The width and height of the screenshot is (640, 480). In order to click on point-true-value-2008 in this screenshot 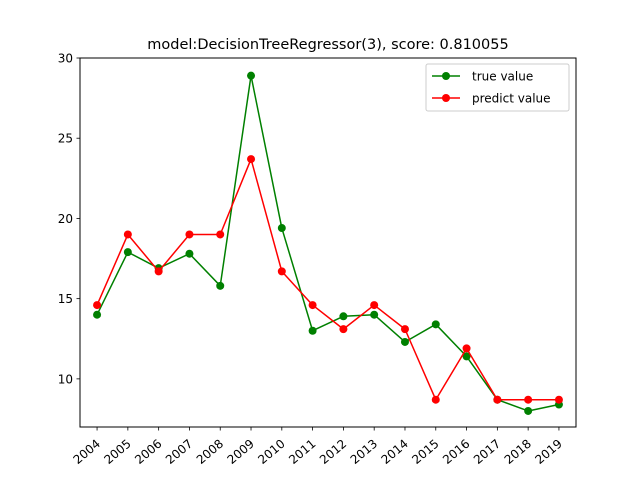, I will do `click(220, 285)`.